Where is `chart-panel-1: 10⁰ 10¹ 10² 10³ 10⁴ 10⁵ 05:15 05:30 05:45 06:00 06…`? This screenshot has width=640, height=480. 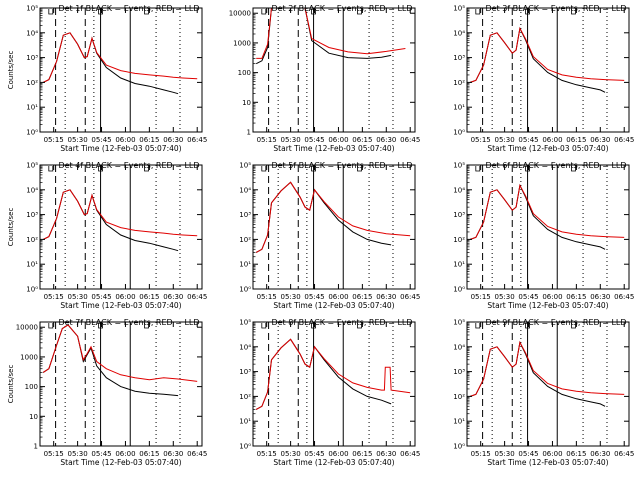 chart-panel-1: 10⁰ 10¹ 10² 10³ 10⁴ 10⁵ 05:15 05:30 05:45 06:00 06… is located at coordinates (107, 78).